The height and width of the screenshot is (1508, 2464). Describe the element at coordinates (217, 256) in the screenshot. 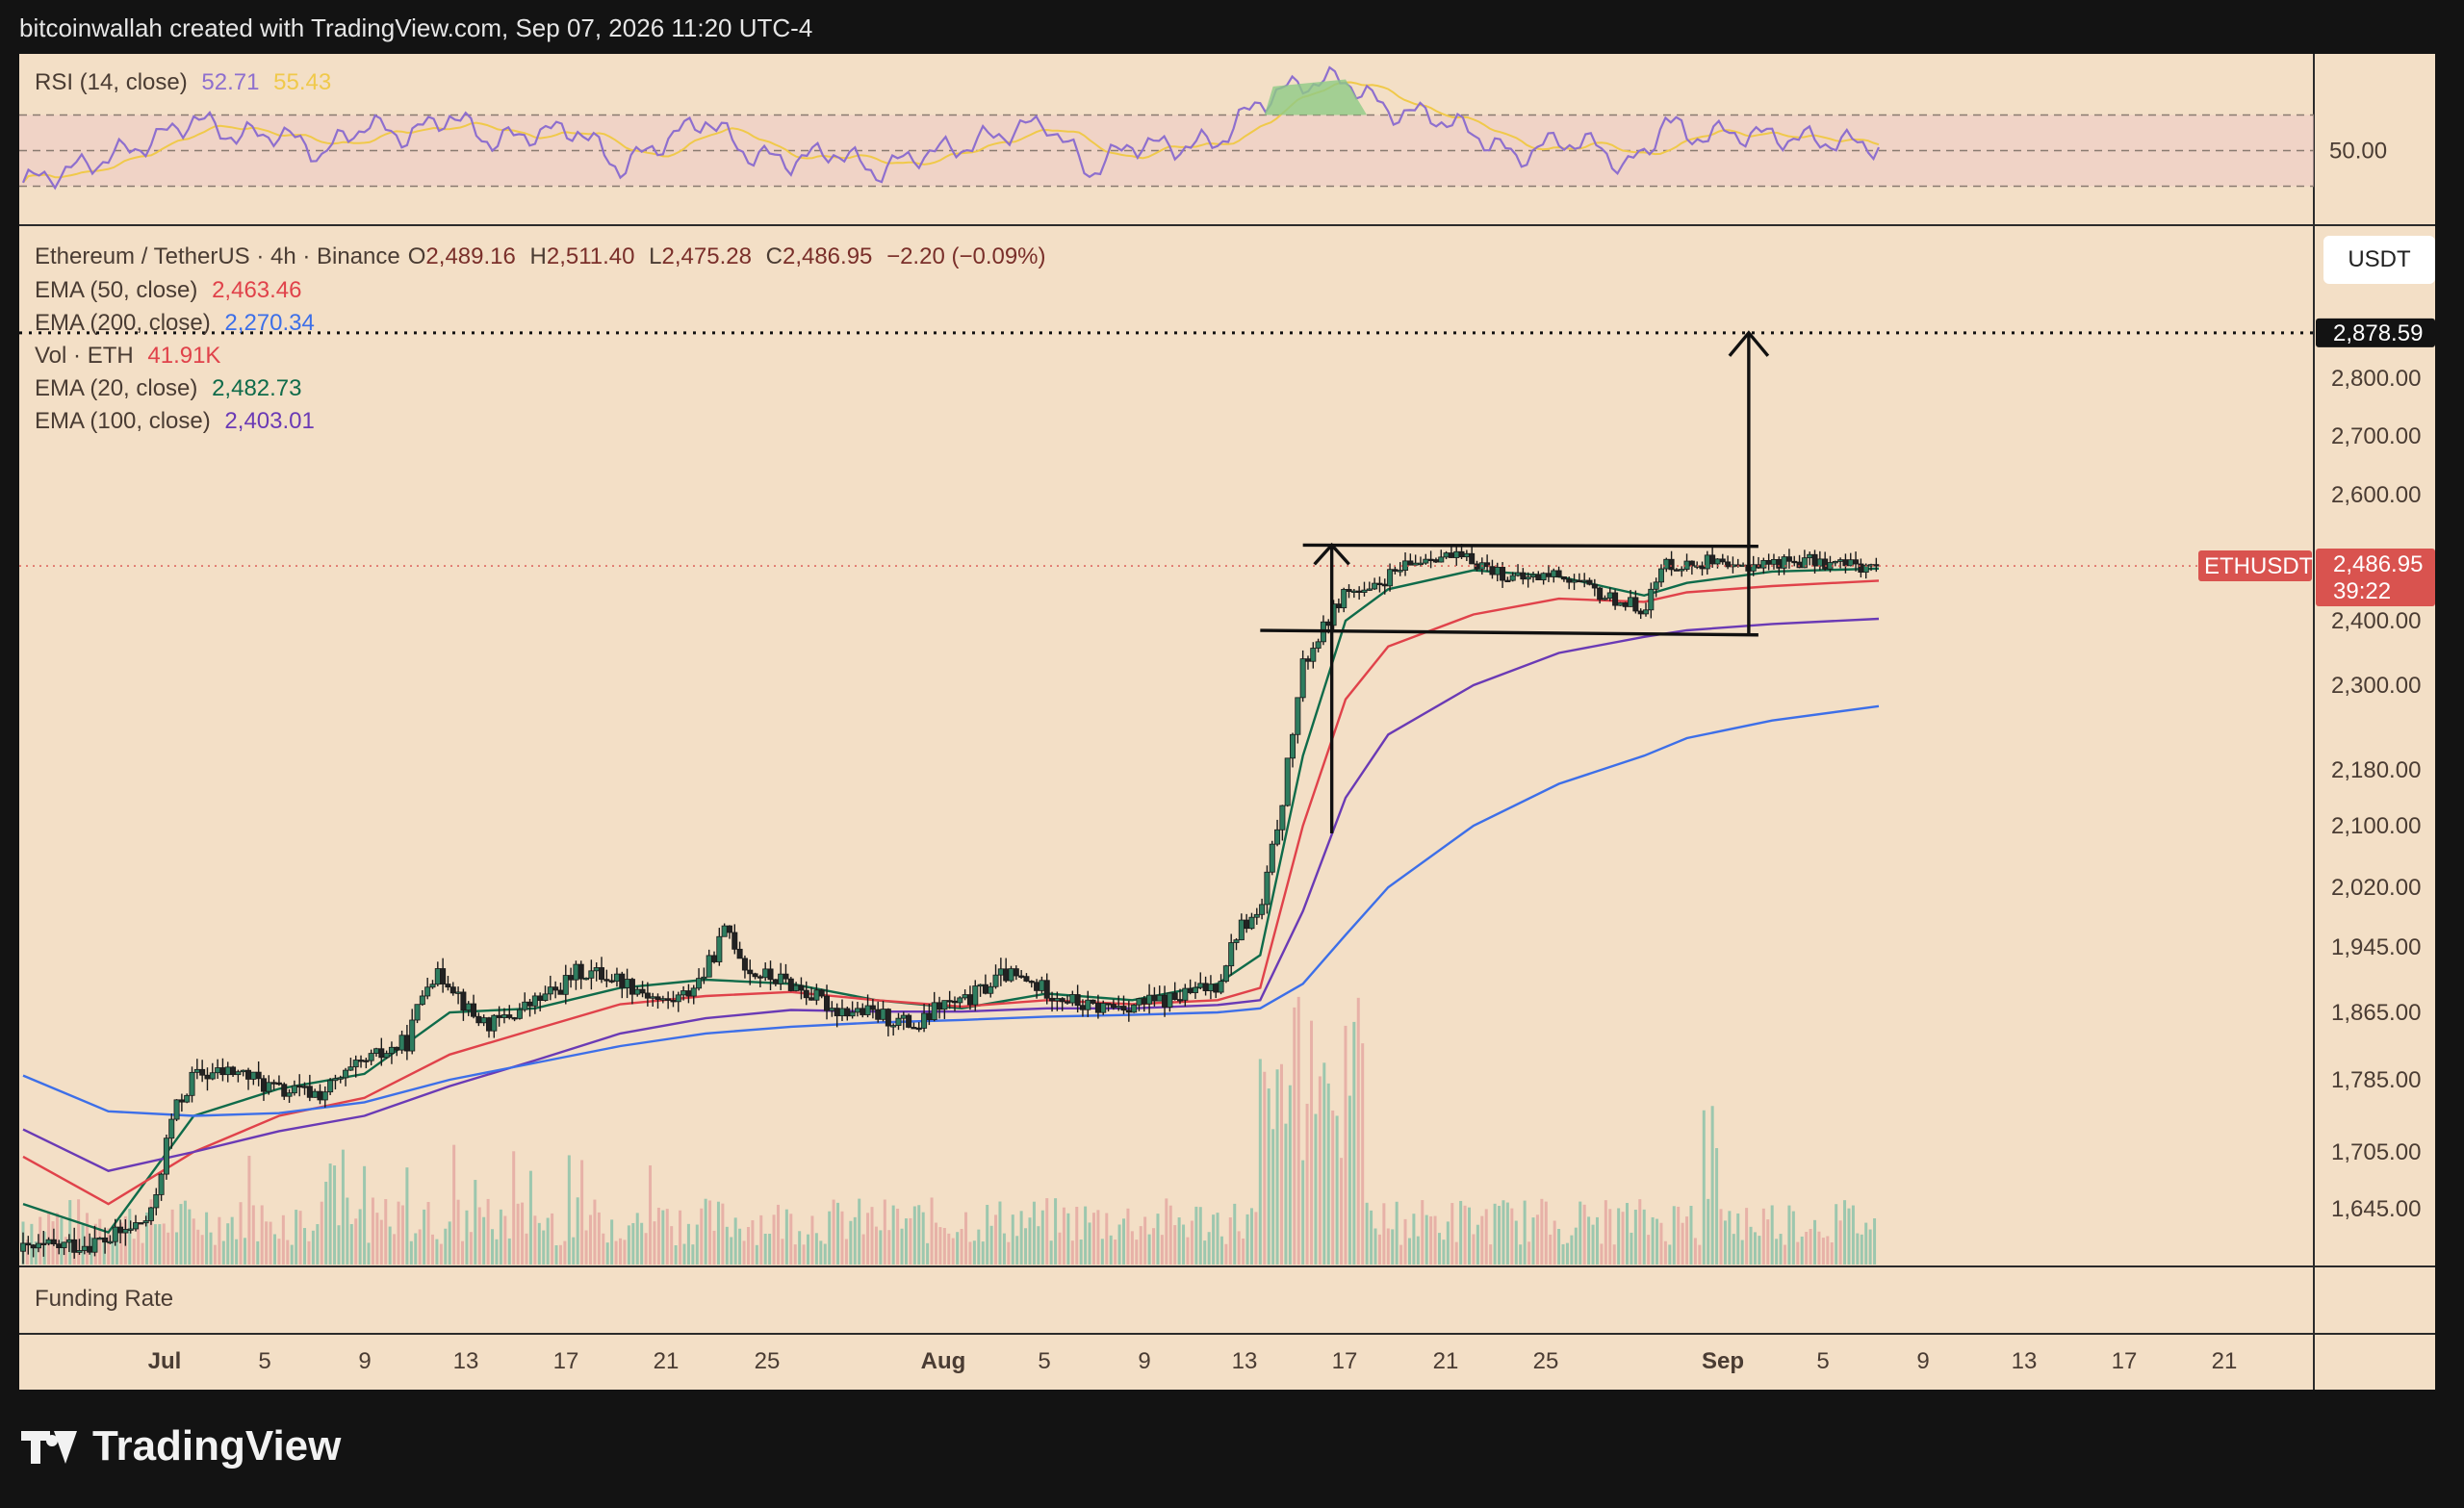

I see `symbol-title: Ethereum / TetherUS · 4h · Binance` at that location.